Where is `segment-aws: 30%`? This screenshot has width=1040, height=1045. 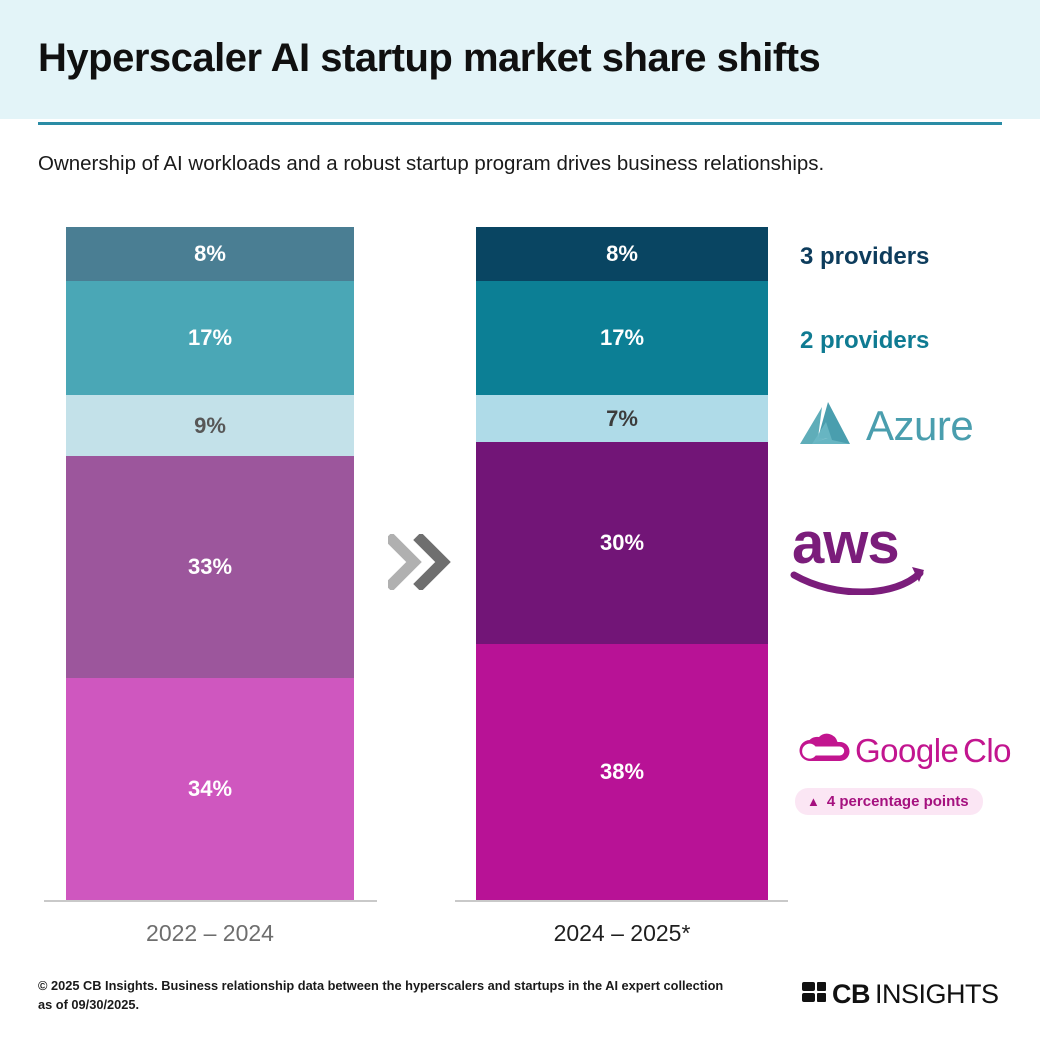 segment-aws: 30% is located at coordinates (622, 543).